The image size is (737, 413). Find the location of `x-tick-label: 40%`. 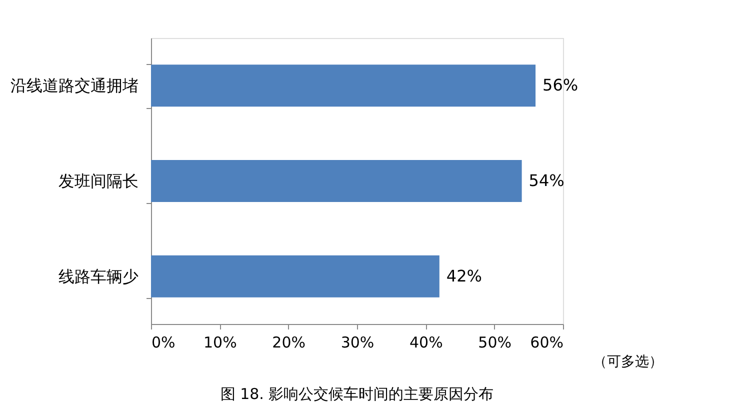

x-tick-label: 40% is located at coordinates (426, 343).